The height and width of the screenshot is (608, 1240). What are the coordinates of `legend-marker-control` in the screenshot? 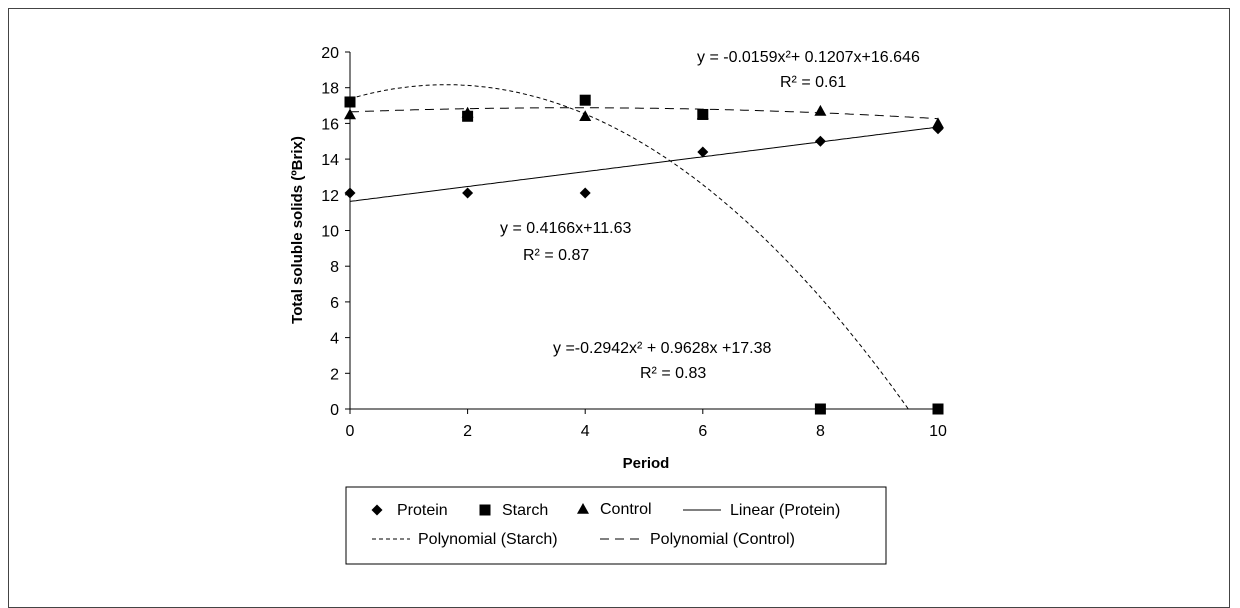 It's located at (583, 508).